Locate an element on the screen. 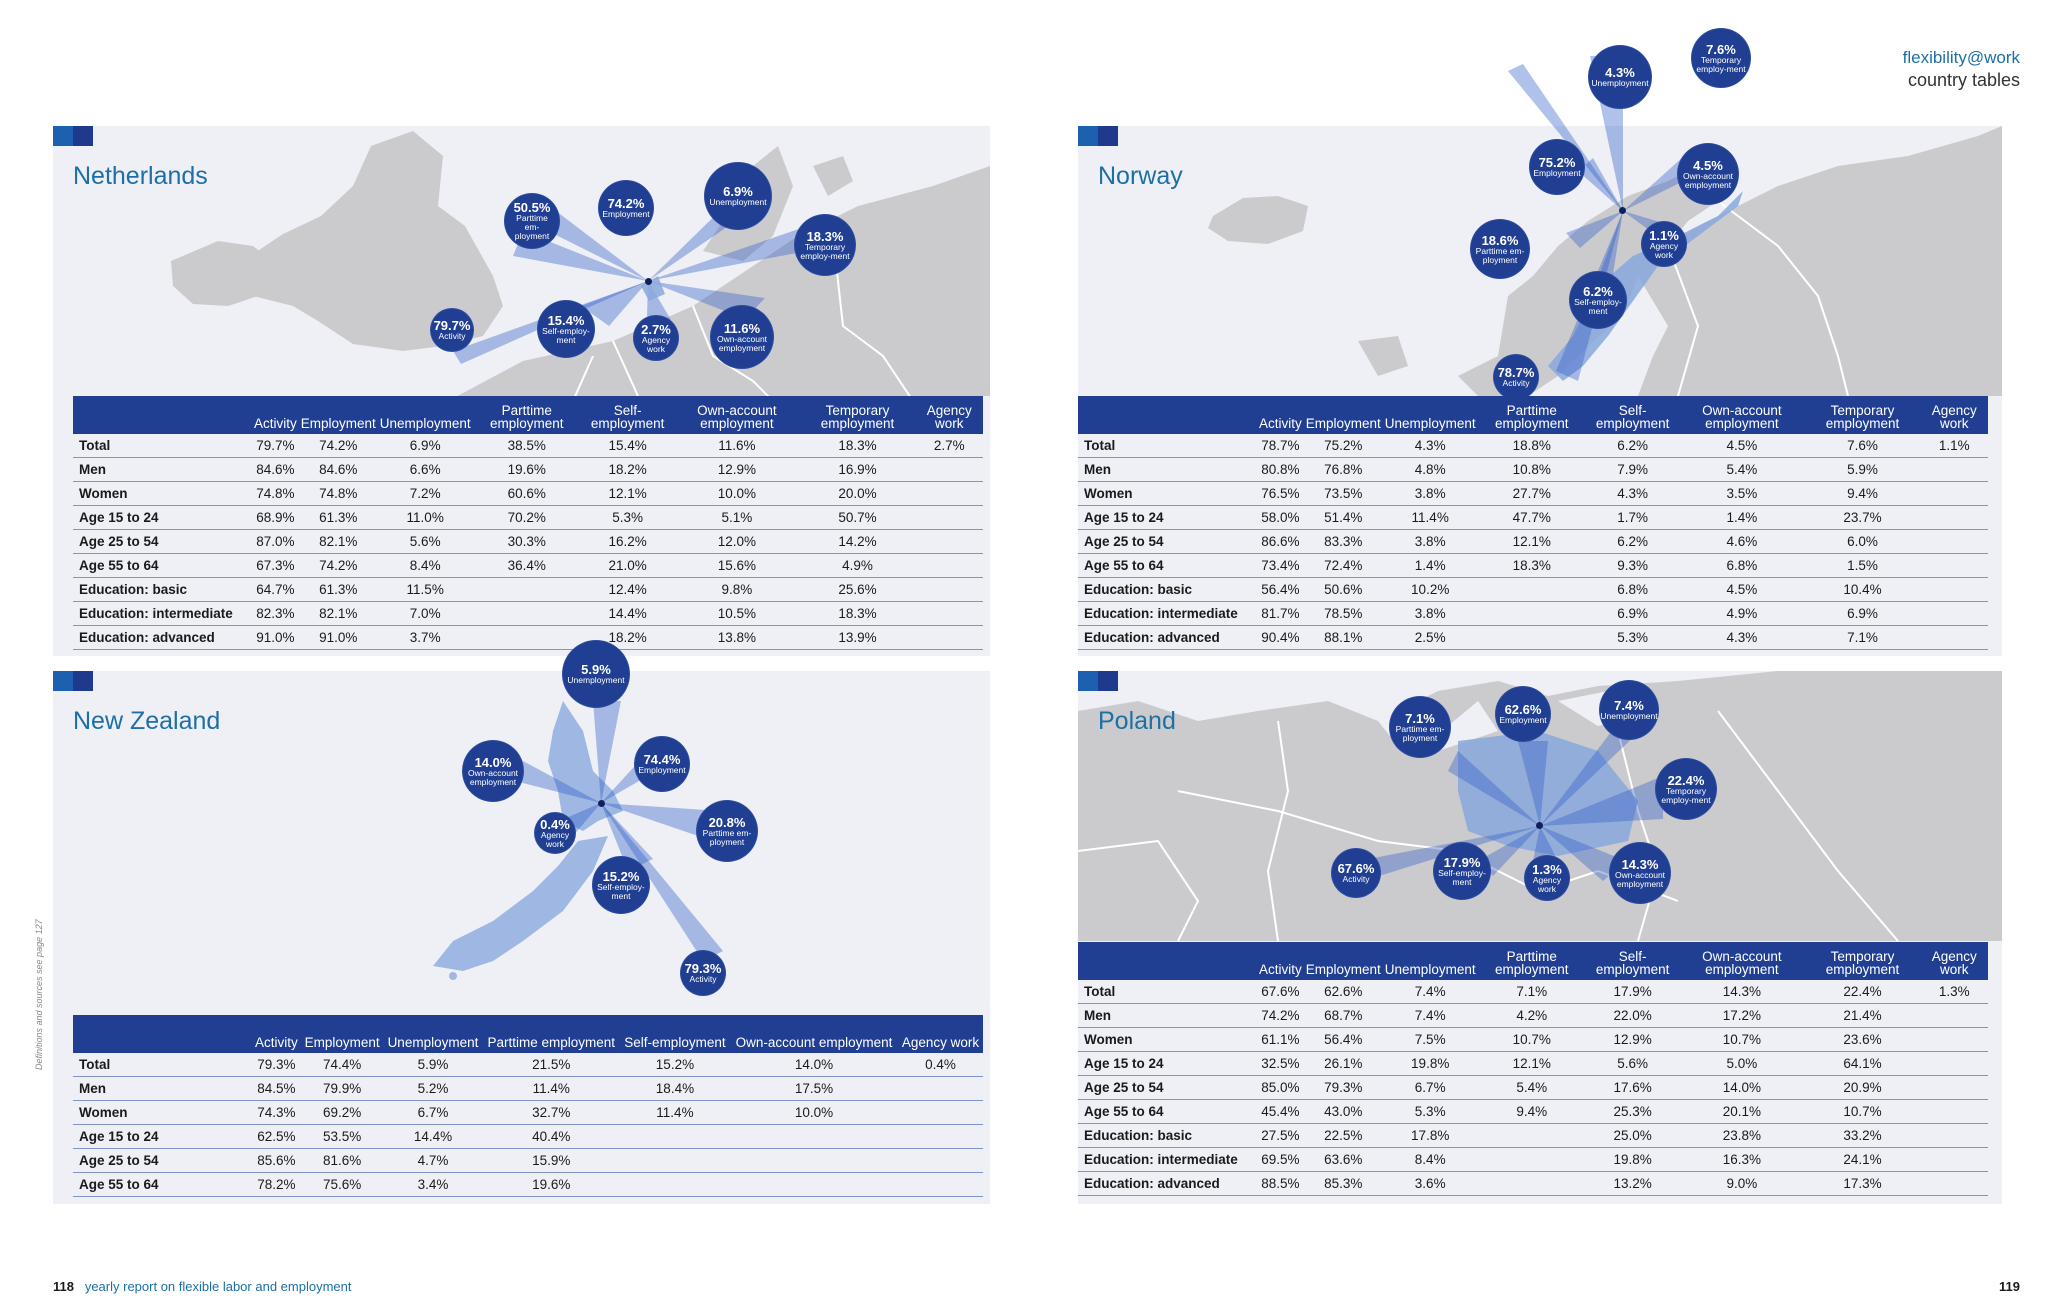 The height and width of the screenshot is (1316, 2048). table-cell: 74.4% is located at coordinates (342, 1065).